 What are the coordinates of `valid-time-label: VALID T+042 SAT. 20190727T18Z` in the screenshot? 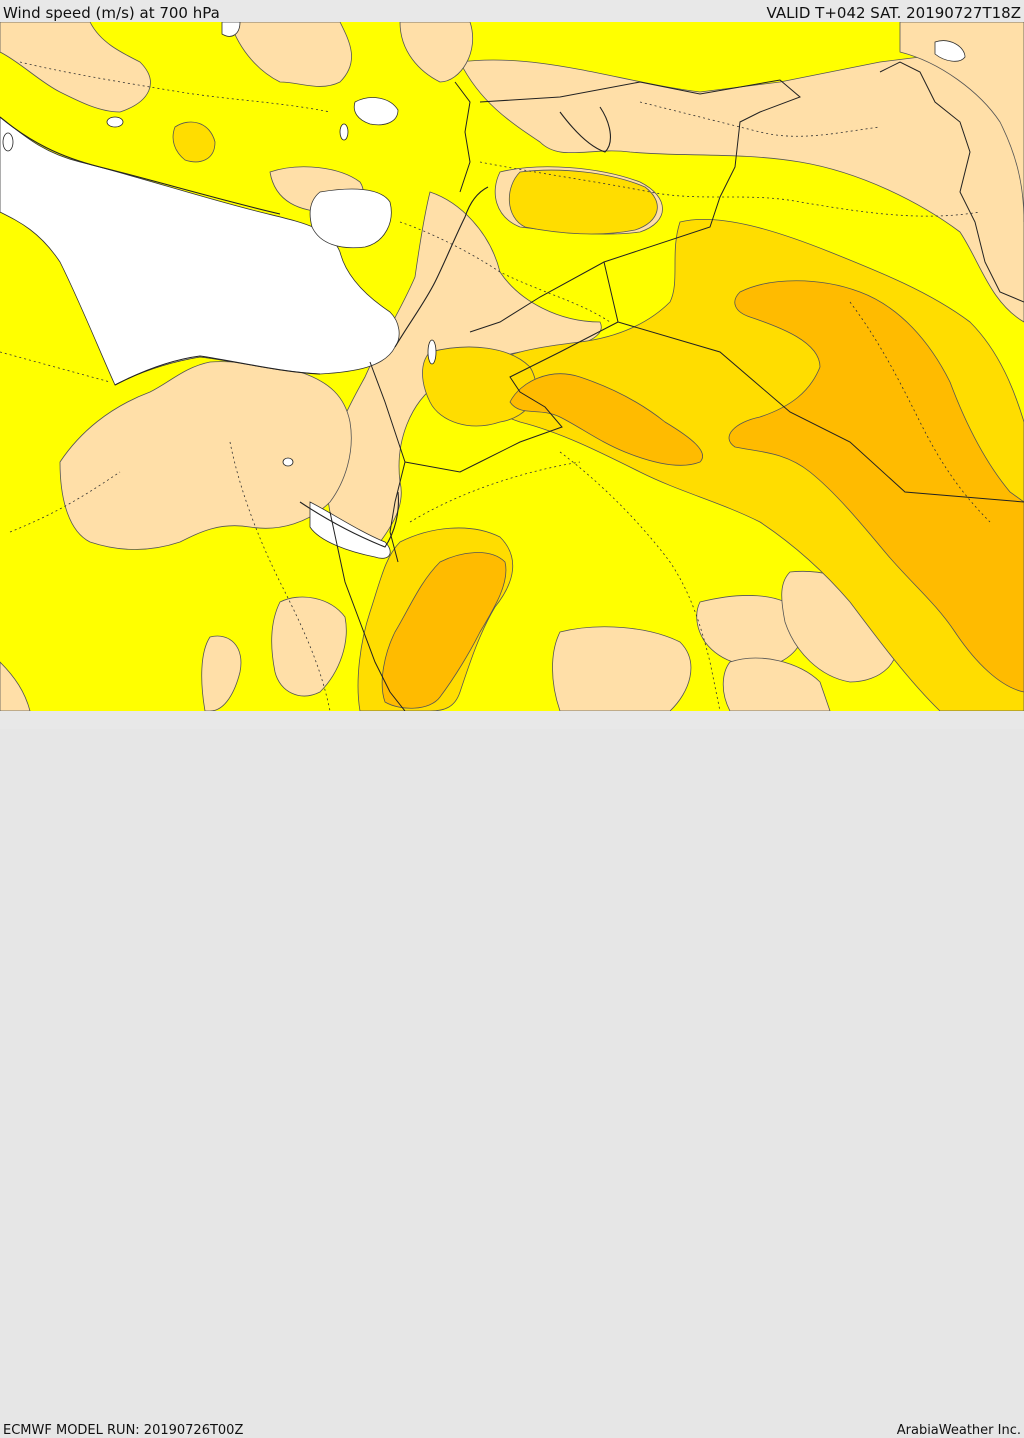 It's located at (893, 13).